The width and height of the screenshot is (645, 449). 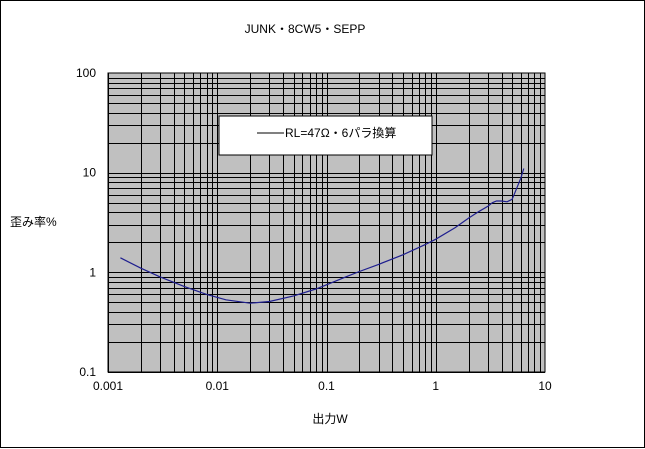 What do you see at coordinates (92, 272) in the screenshot?
I see `y-tick-label: 1` at bounding box center [92, 272].